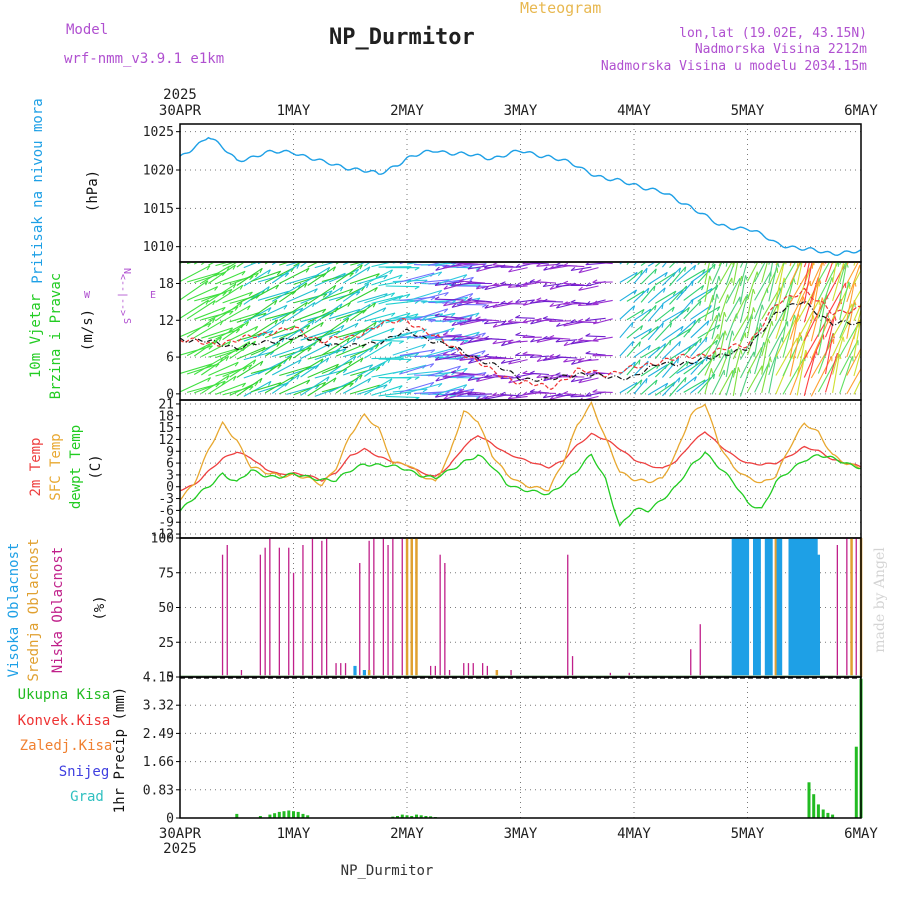 This screenshot has width=900, height=900. Describe the element at coordinates (748, 834) in the screenshot. I see `bottom-date-label: 5MAY` at that location.